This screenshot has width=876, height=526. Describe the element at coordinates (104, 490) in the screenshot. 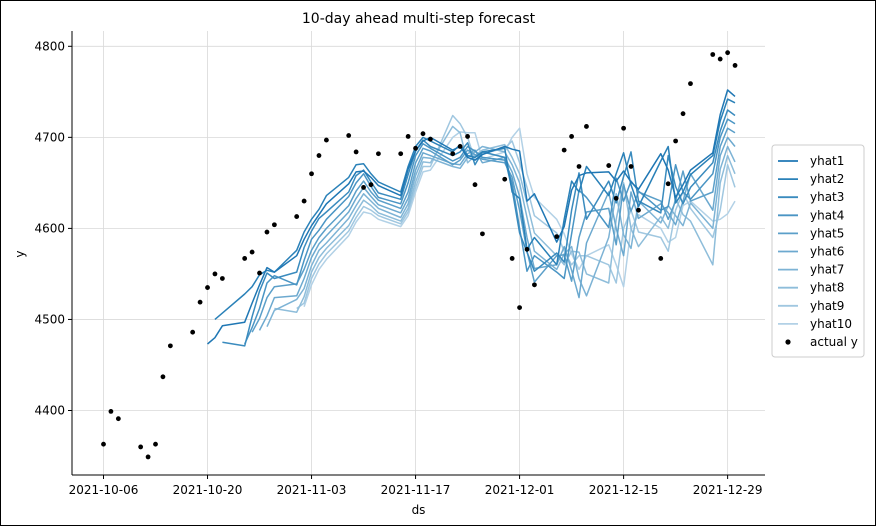

I see `x-tick-label: 2021-10-06` at that location.